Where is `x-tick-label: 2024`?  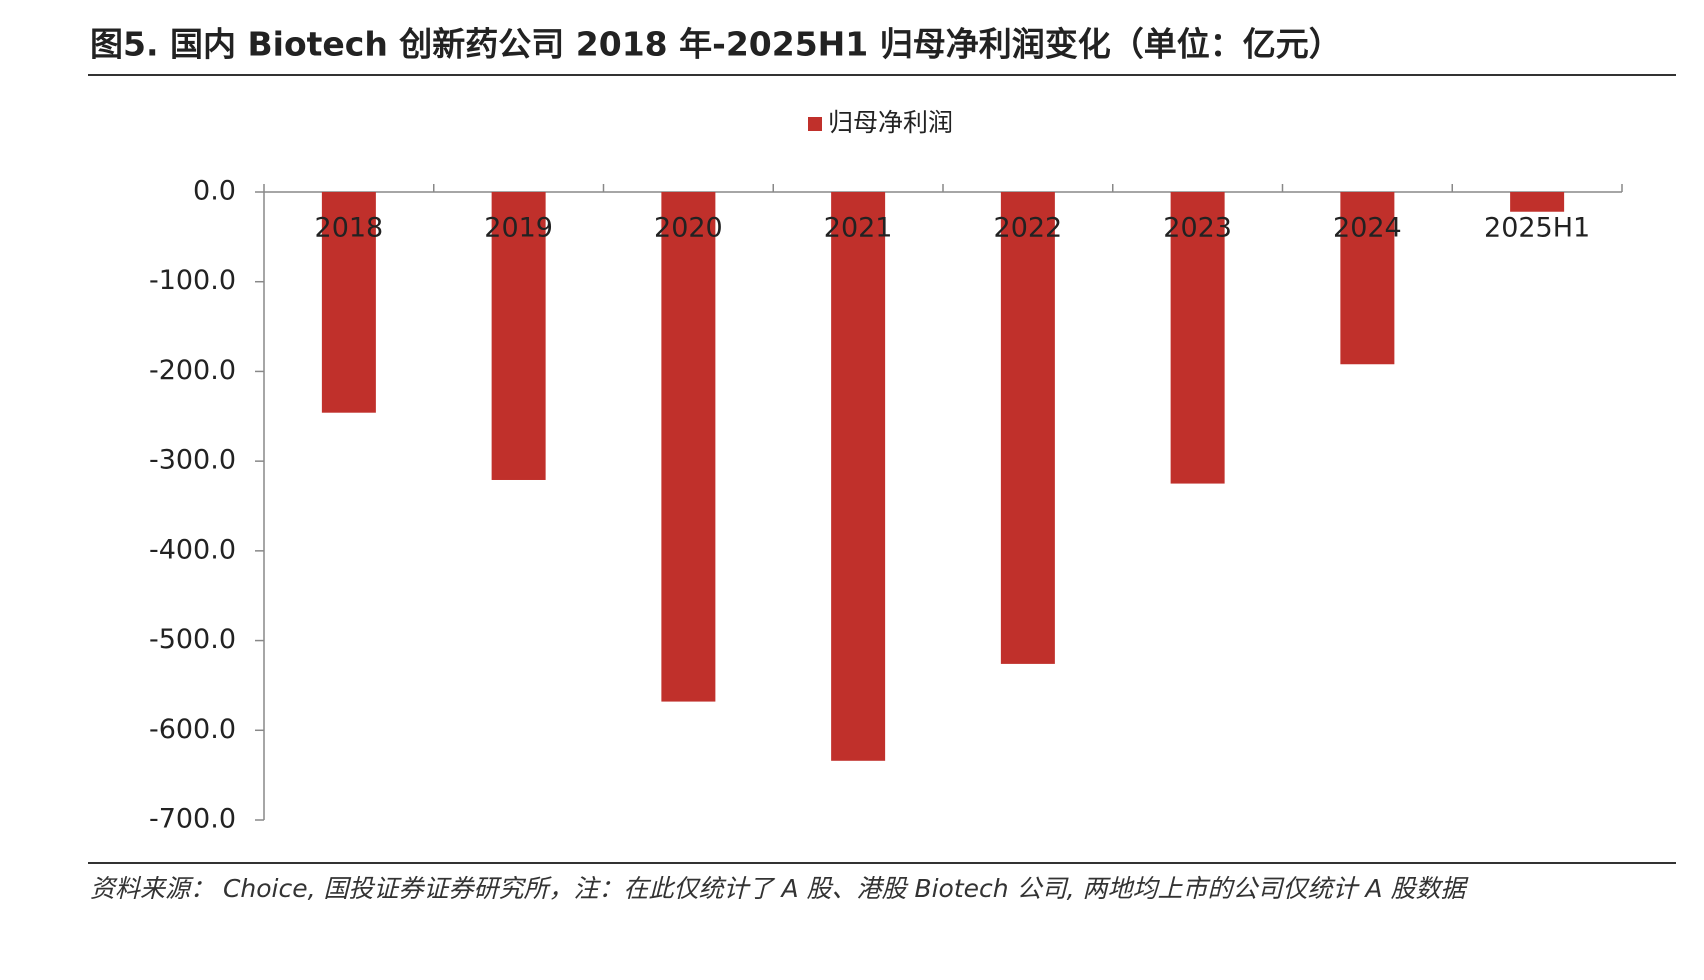
x-tick-label: 2024 is located at coordinates (1367, 228).